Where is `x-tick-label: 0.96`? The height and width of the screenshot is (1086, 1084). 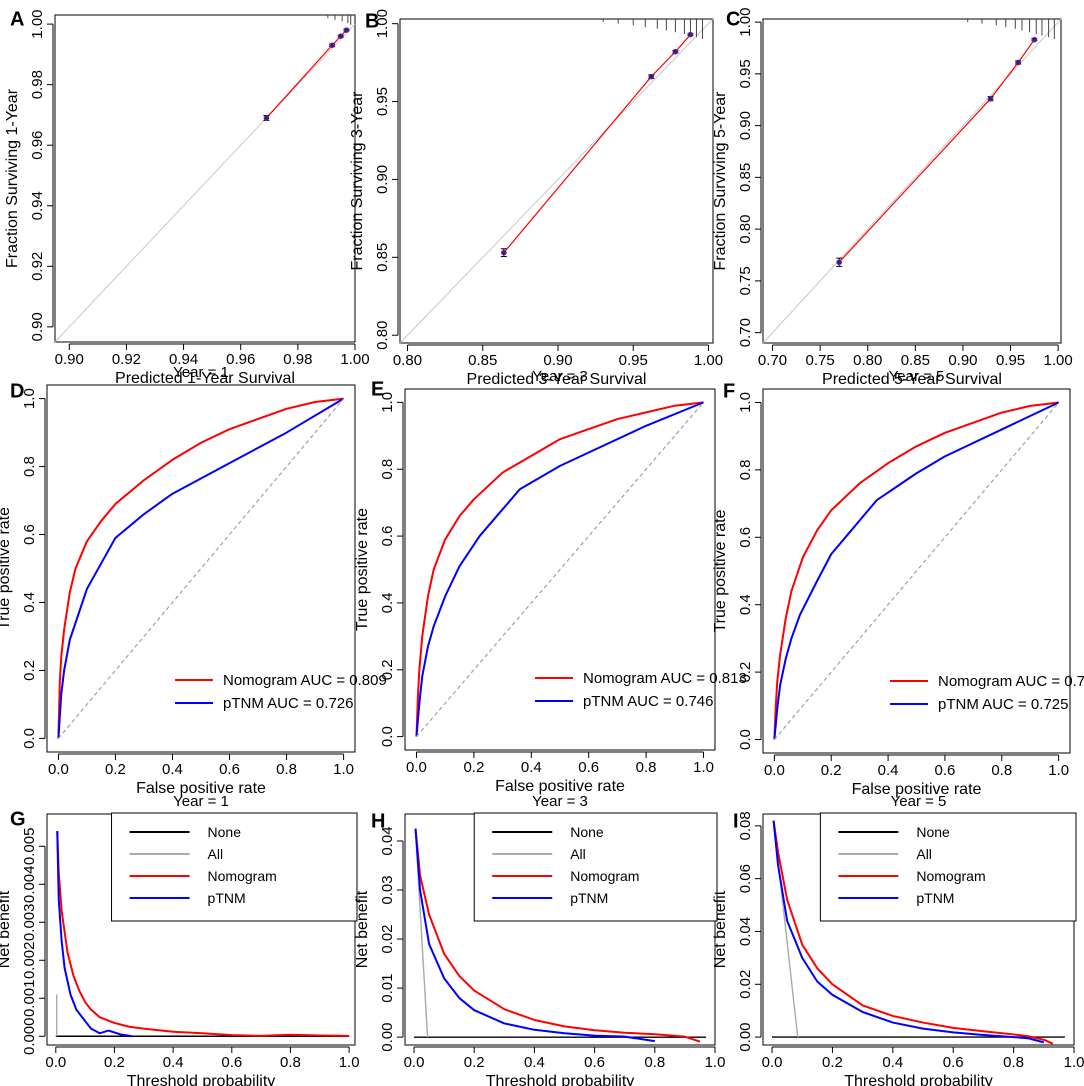 x-tick-label: 0.96 is located at coordinates (240, 359).